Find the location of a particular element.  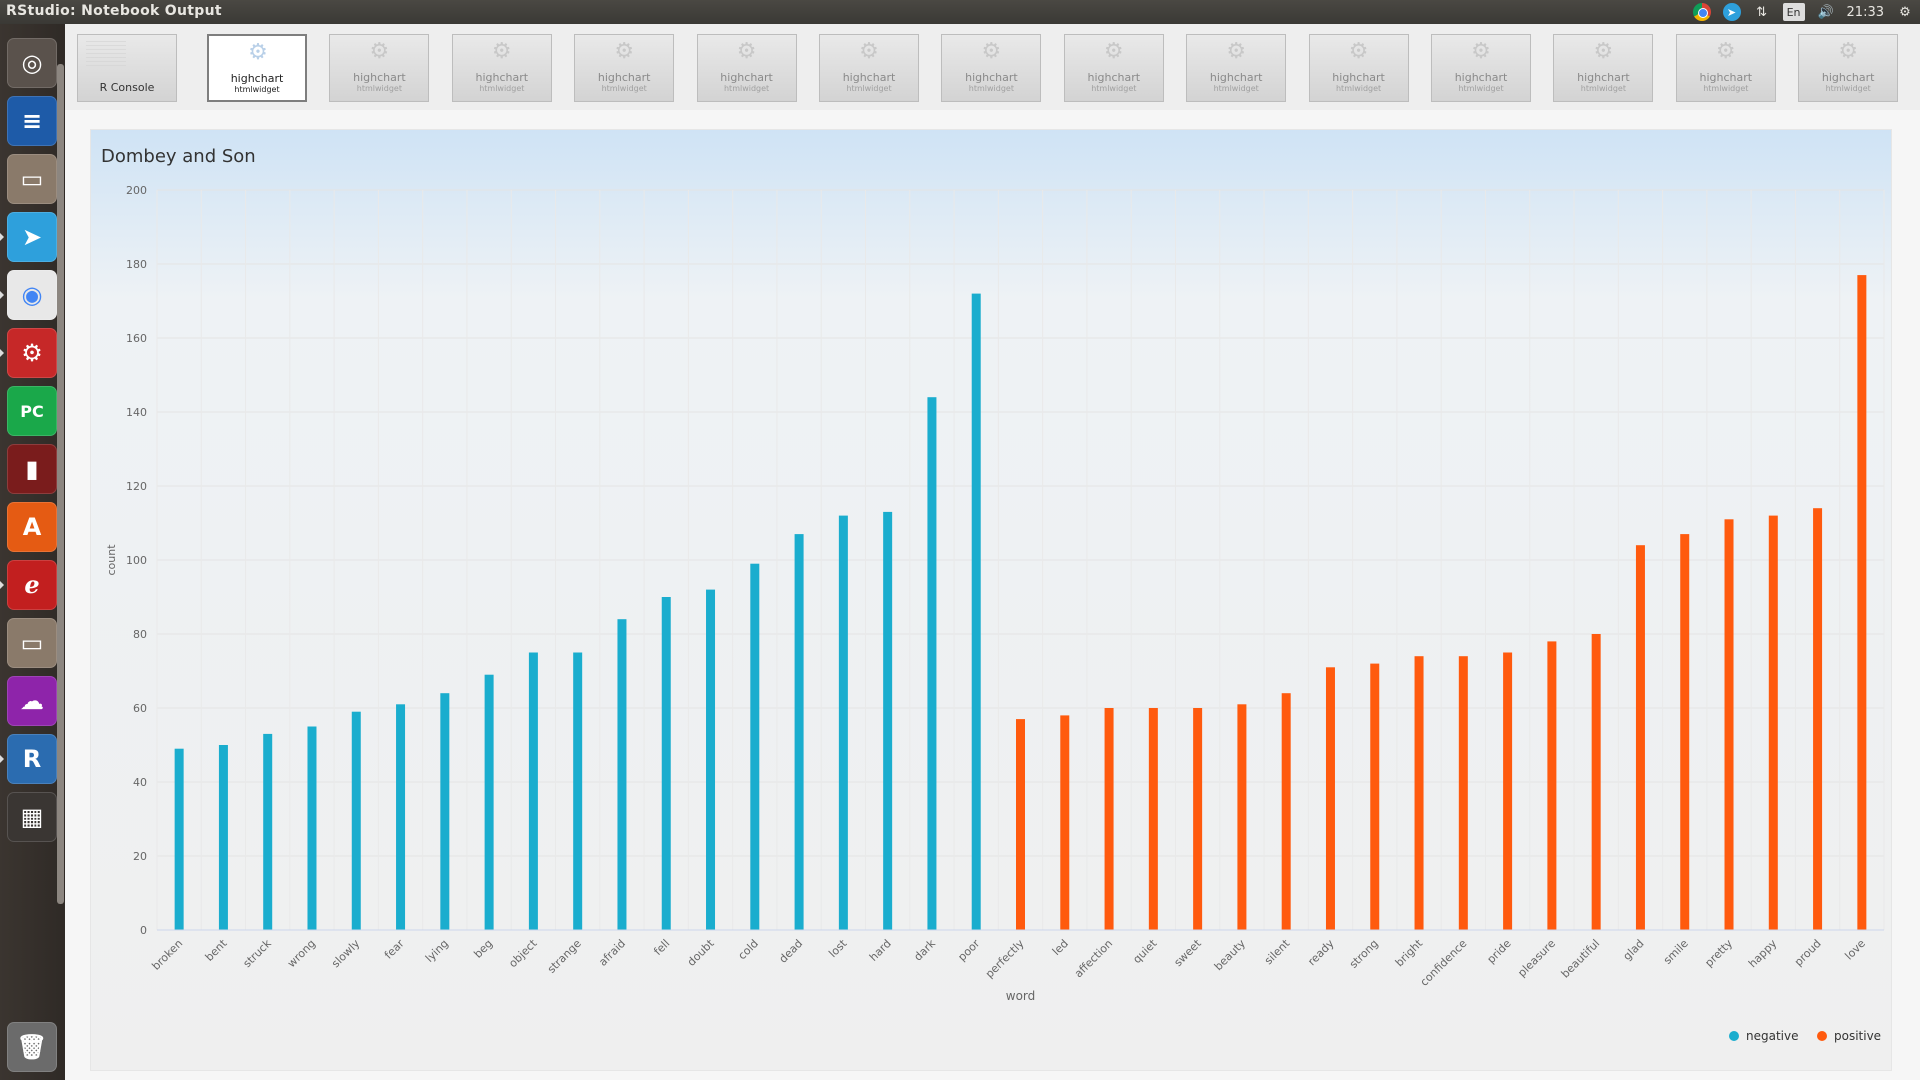

bar-pride is located at coordinates (1508, 791).